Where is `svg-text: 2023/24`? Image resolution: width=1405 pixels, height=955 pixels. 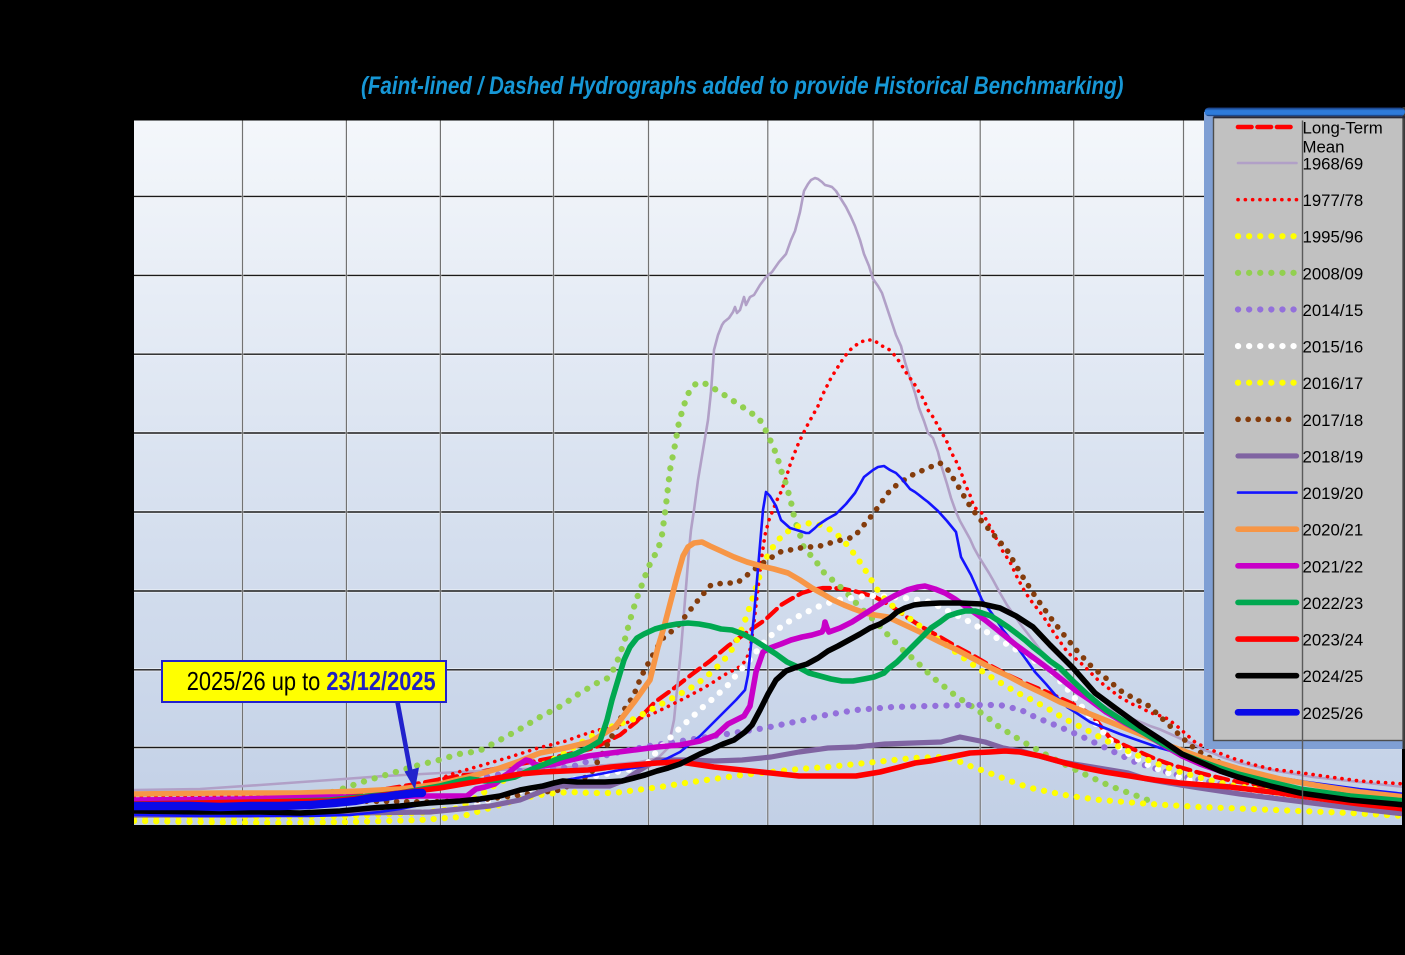
svg-text: 2023/24 is located at coordinates (1333, 640).